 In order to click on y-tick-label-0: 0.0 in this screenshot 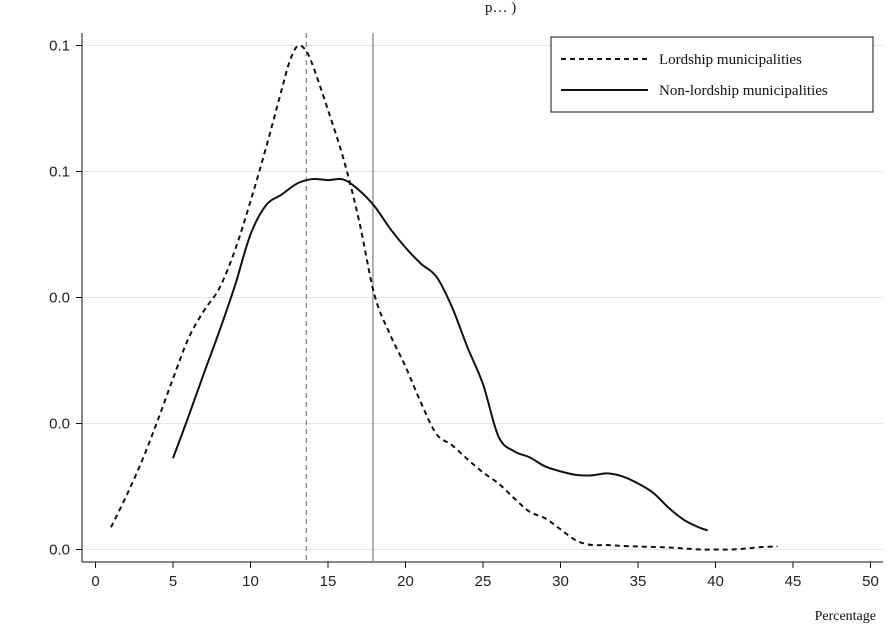, I will do `click(59, 550)`.